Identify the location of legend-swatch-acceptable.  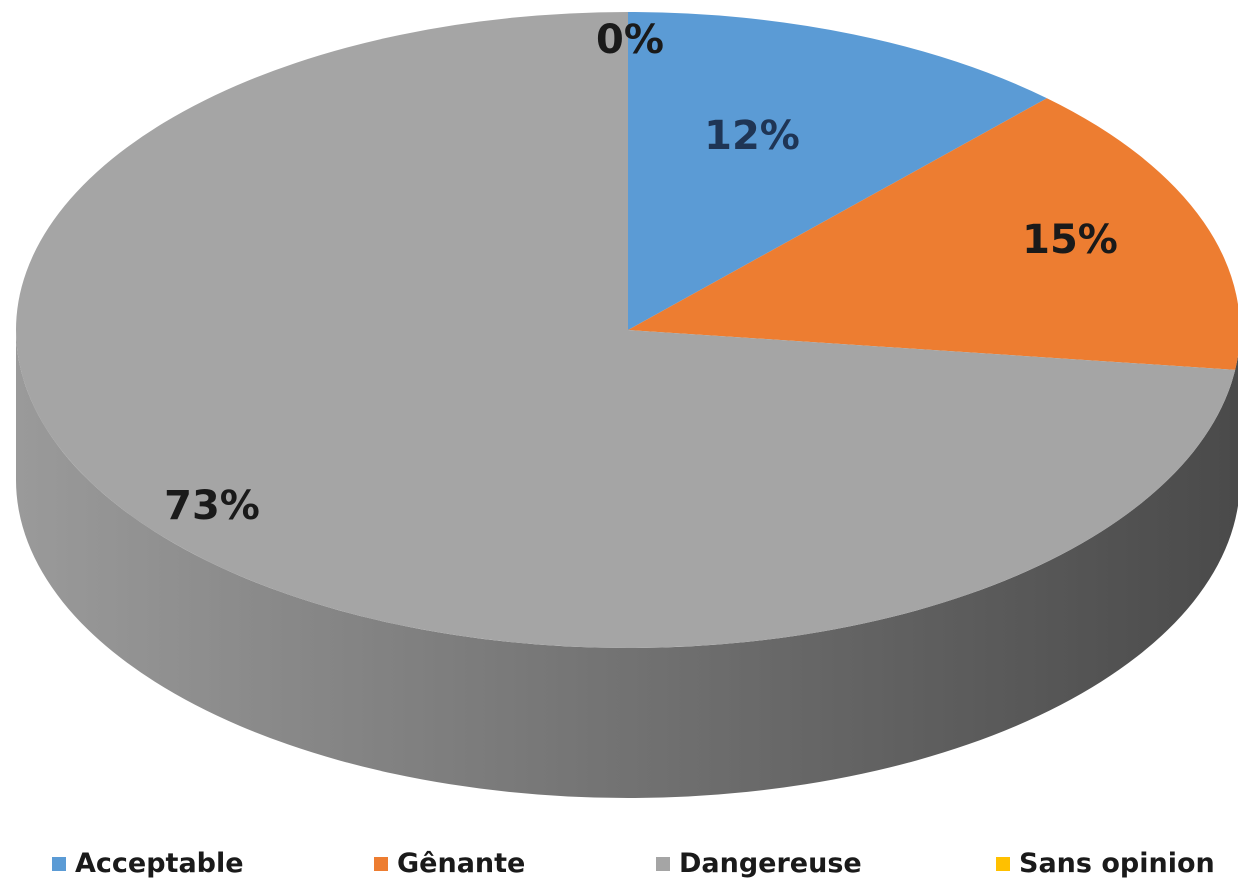
(59, 863).